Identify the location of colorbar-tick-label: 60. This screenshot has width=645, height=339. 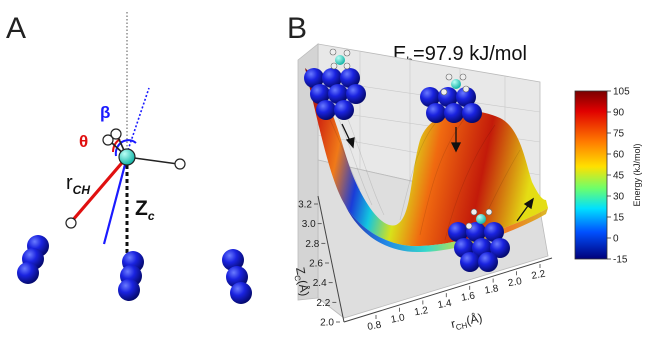
(619, 155).